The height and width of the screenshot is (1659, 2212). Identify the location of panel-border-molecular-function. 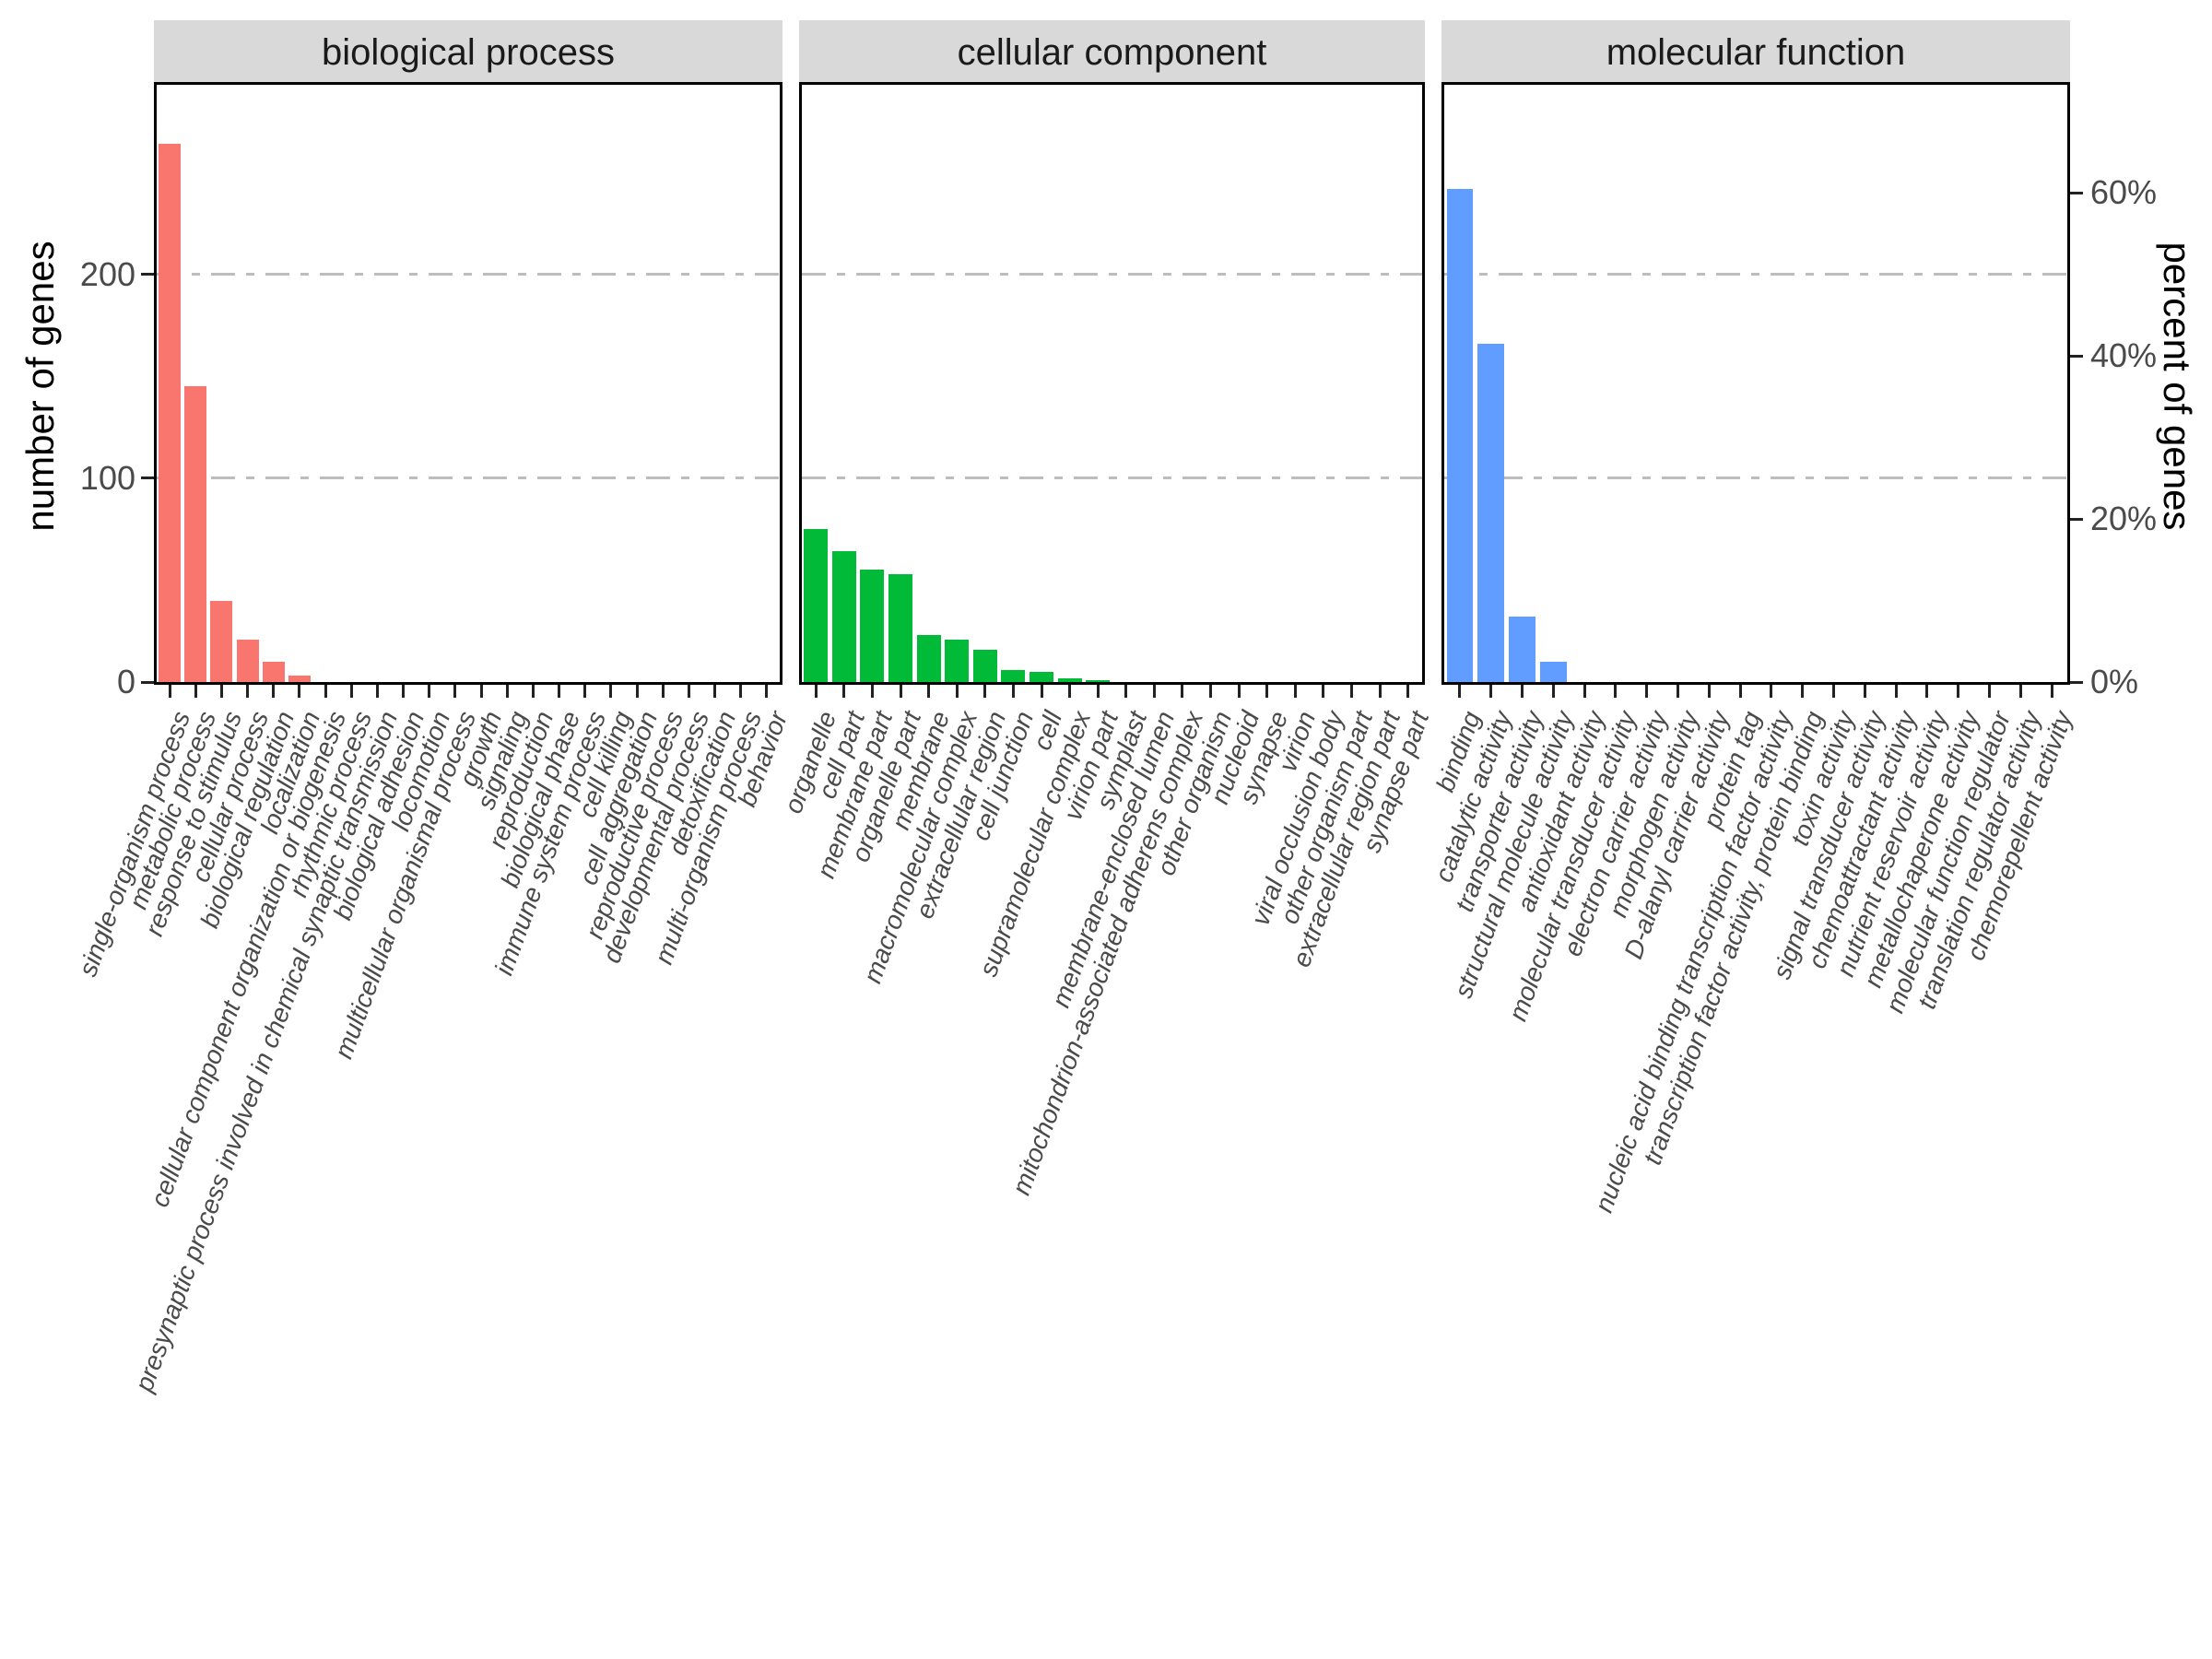
(1755, 383).